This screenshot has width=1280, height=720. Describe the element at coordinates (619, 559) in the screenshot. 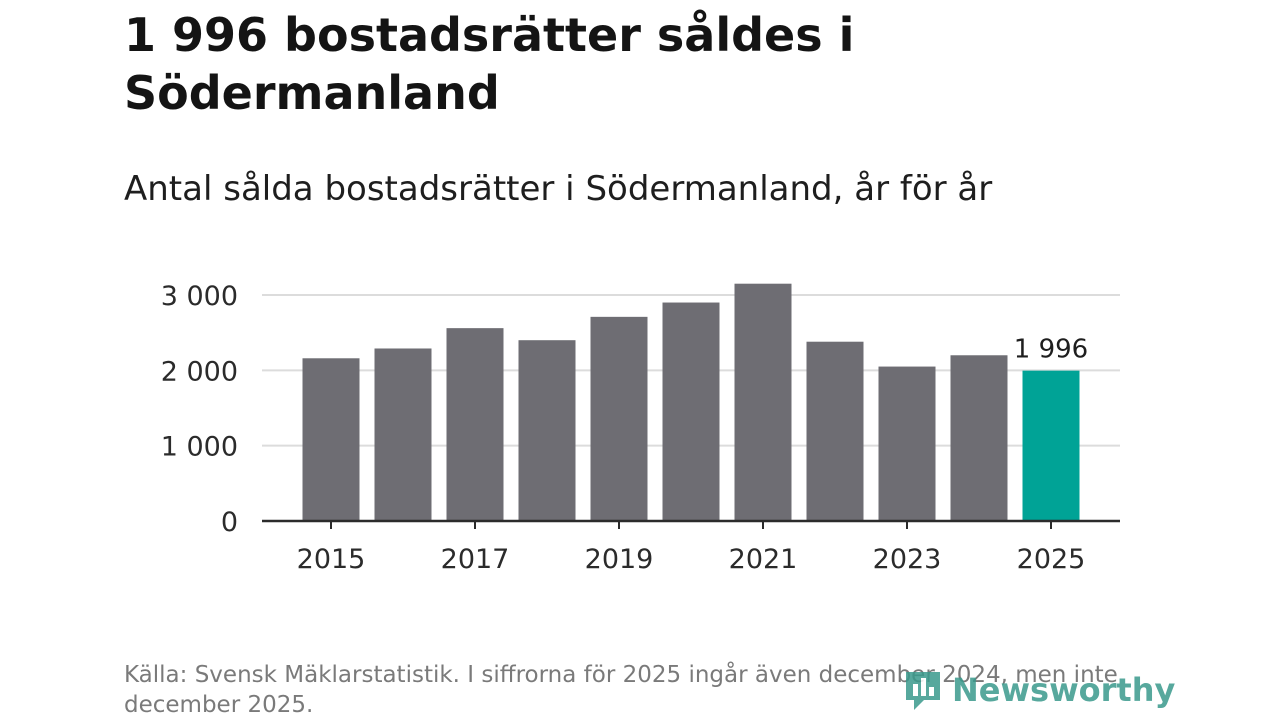

I see `x-tick-label: 2019` at that location.